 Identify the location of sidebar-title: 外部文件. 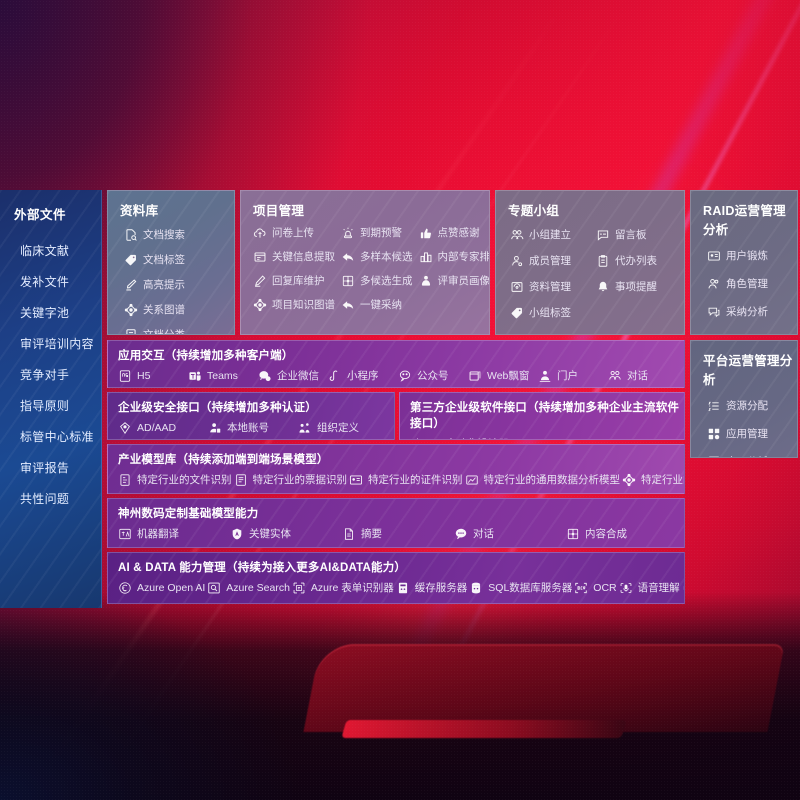
(40, 215).